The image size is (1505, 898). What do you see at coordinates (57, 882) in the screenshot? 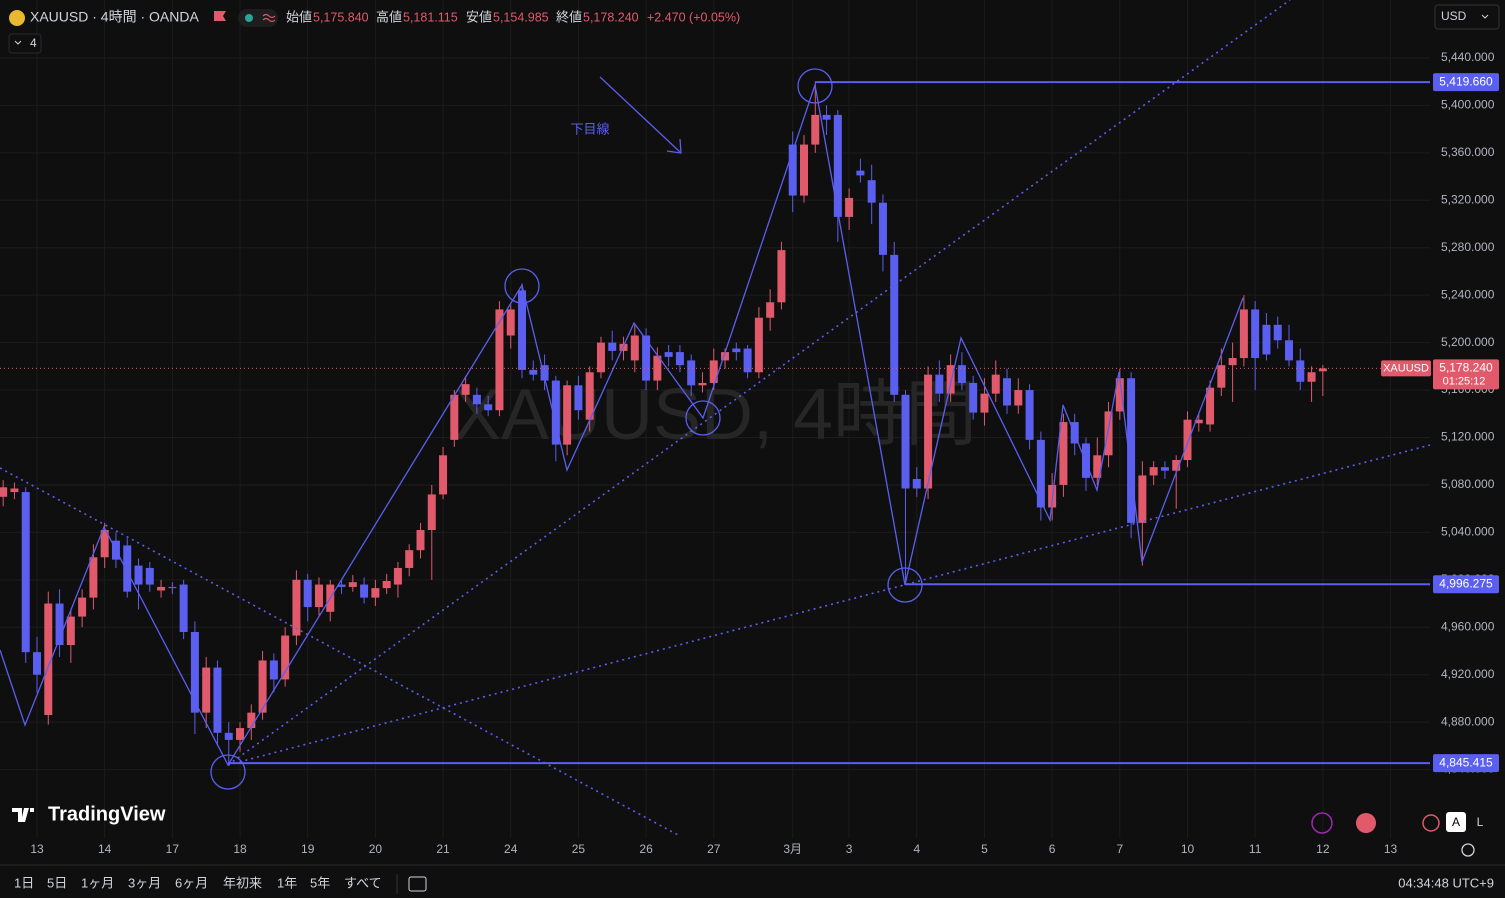
I see `range-button: 5日` at bounding box center [57, 882].